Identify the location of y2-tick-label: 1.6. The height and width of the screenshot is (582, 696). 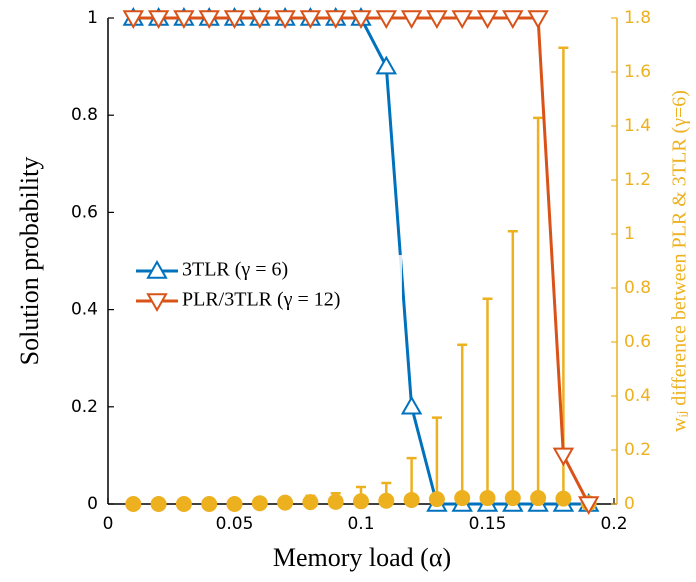
(637, 72).